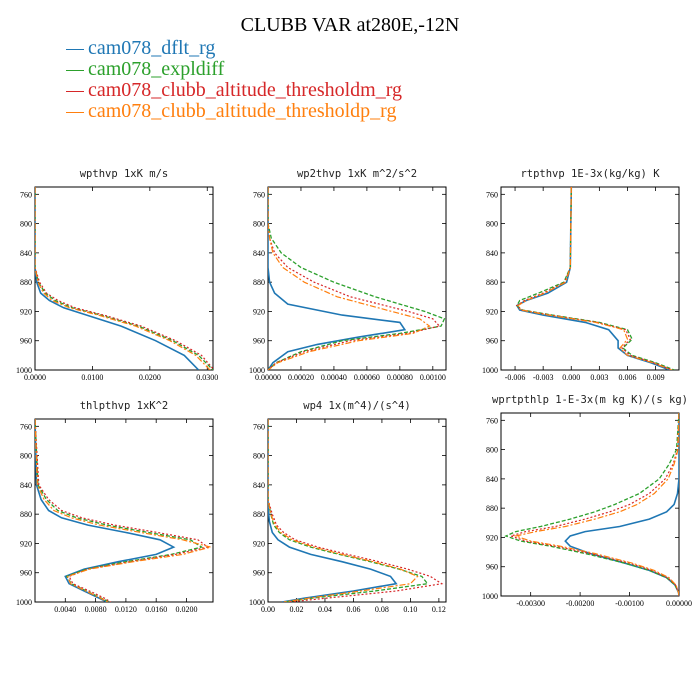 This screenshot has width=700, height=700. What do you see at coordinates (350, 25) in the screenshot?
I see `page-title: CLUBB VAR at280E,-12N` at bounding box center [350, 25].